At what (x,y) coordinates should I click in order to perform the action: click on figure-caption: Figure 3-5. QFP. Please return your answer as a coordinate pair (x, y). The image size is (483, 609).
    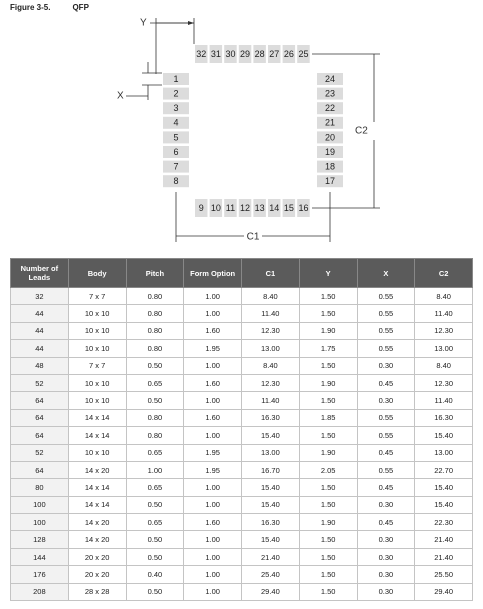
    Looking at the image, I should click on (60, 7).